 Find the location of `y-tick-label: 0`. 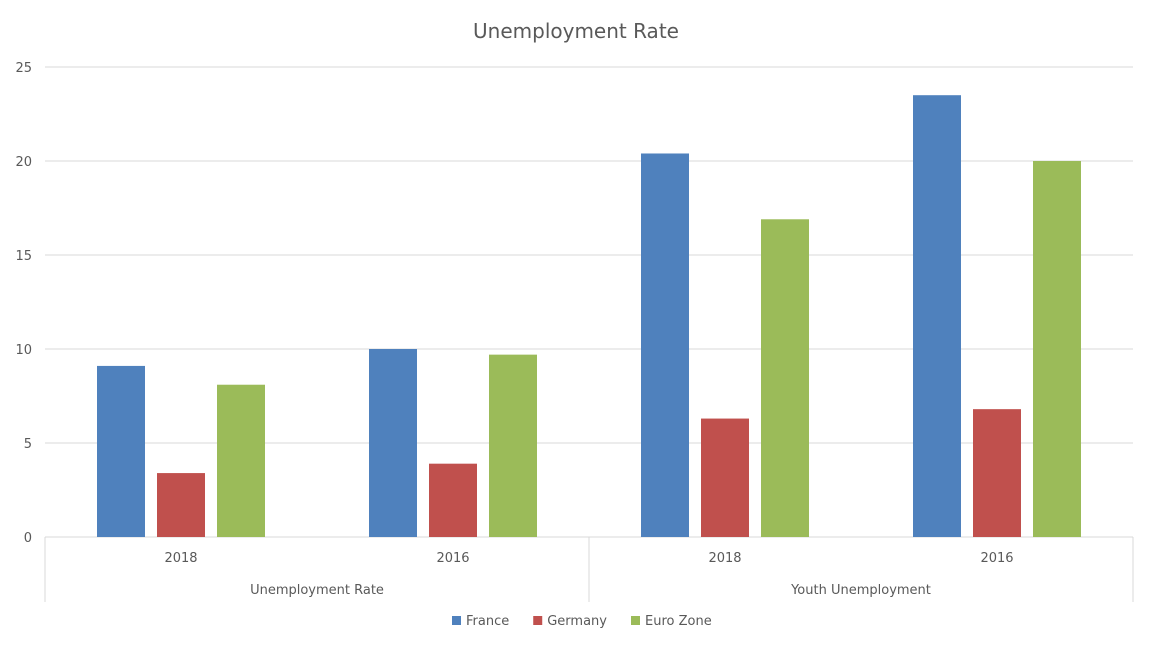

y-tick-label: 0 is located at coordinates (28, 538).